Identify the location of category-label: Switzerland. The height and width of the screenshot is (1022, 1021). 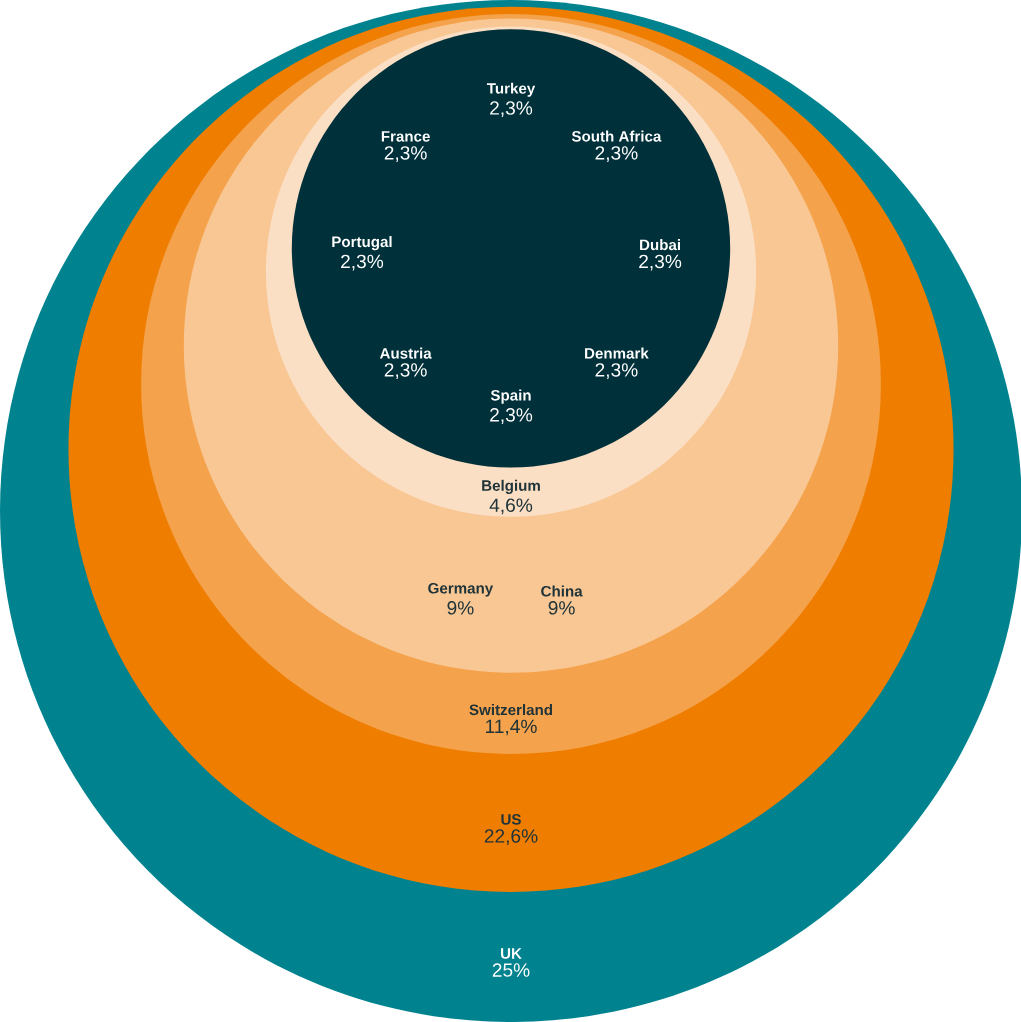
(511, 710).